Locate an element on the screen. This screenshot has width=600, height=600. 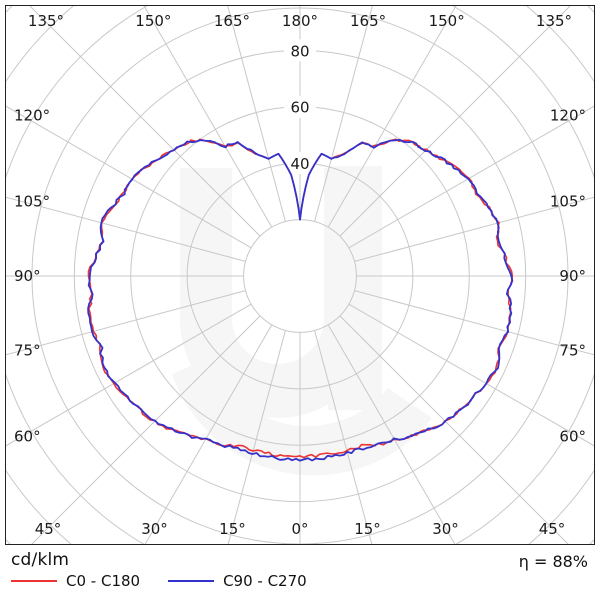
efficiency-label: η = 88% is located at coordinates (553, 561).